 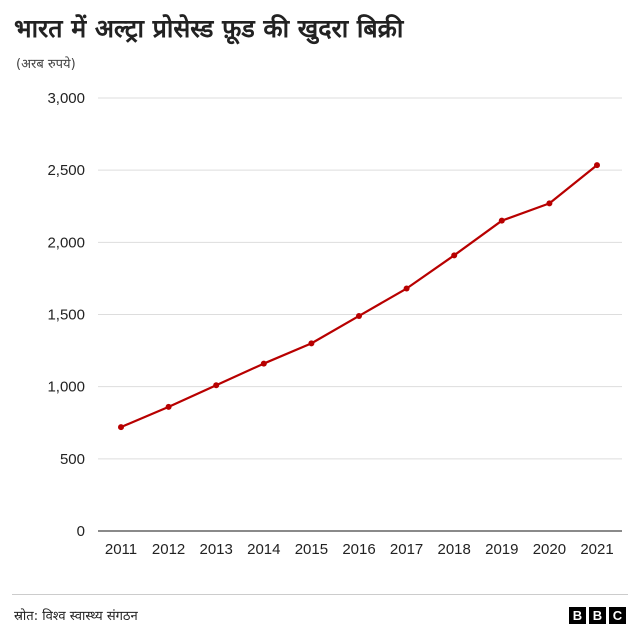 What do you see at coordinates (66, 98) in the screenshot?
I see `y-tick-label: 3,000` at bounding box center [66, 98].